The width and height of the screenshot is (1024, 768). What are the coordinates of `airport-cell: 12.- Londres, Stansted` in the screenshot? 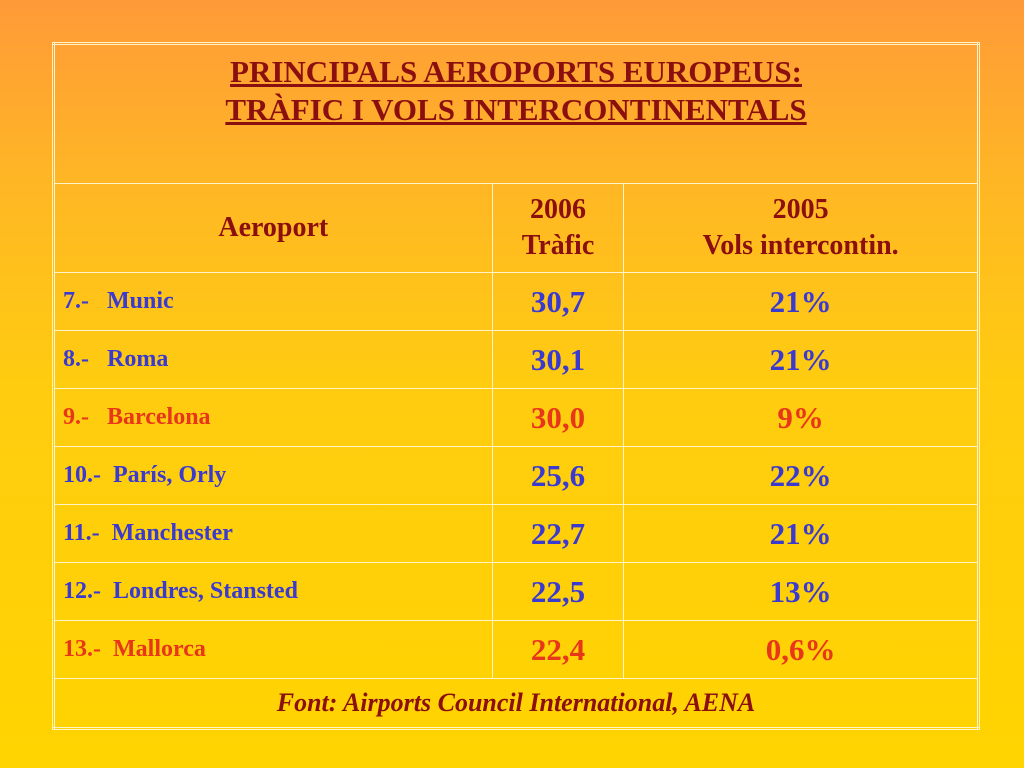 It's located at (273, 591).